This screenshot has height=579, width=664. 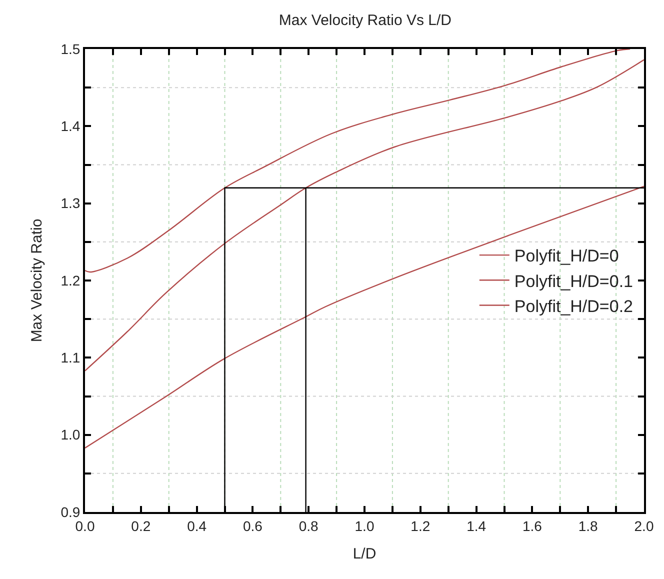 I want to click on y-tick-label: 1.3, so click(x=70, y=203).